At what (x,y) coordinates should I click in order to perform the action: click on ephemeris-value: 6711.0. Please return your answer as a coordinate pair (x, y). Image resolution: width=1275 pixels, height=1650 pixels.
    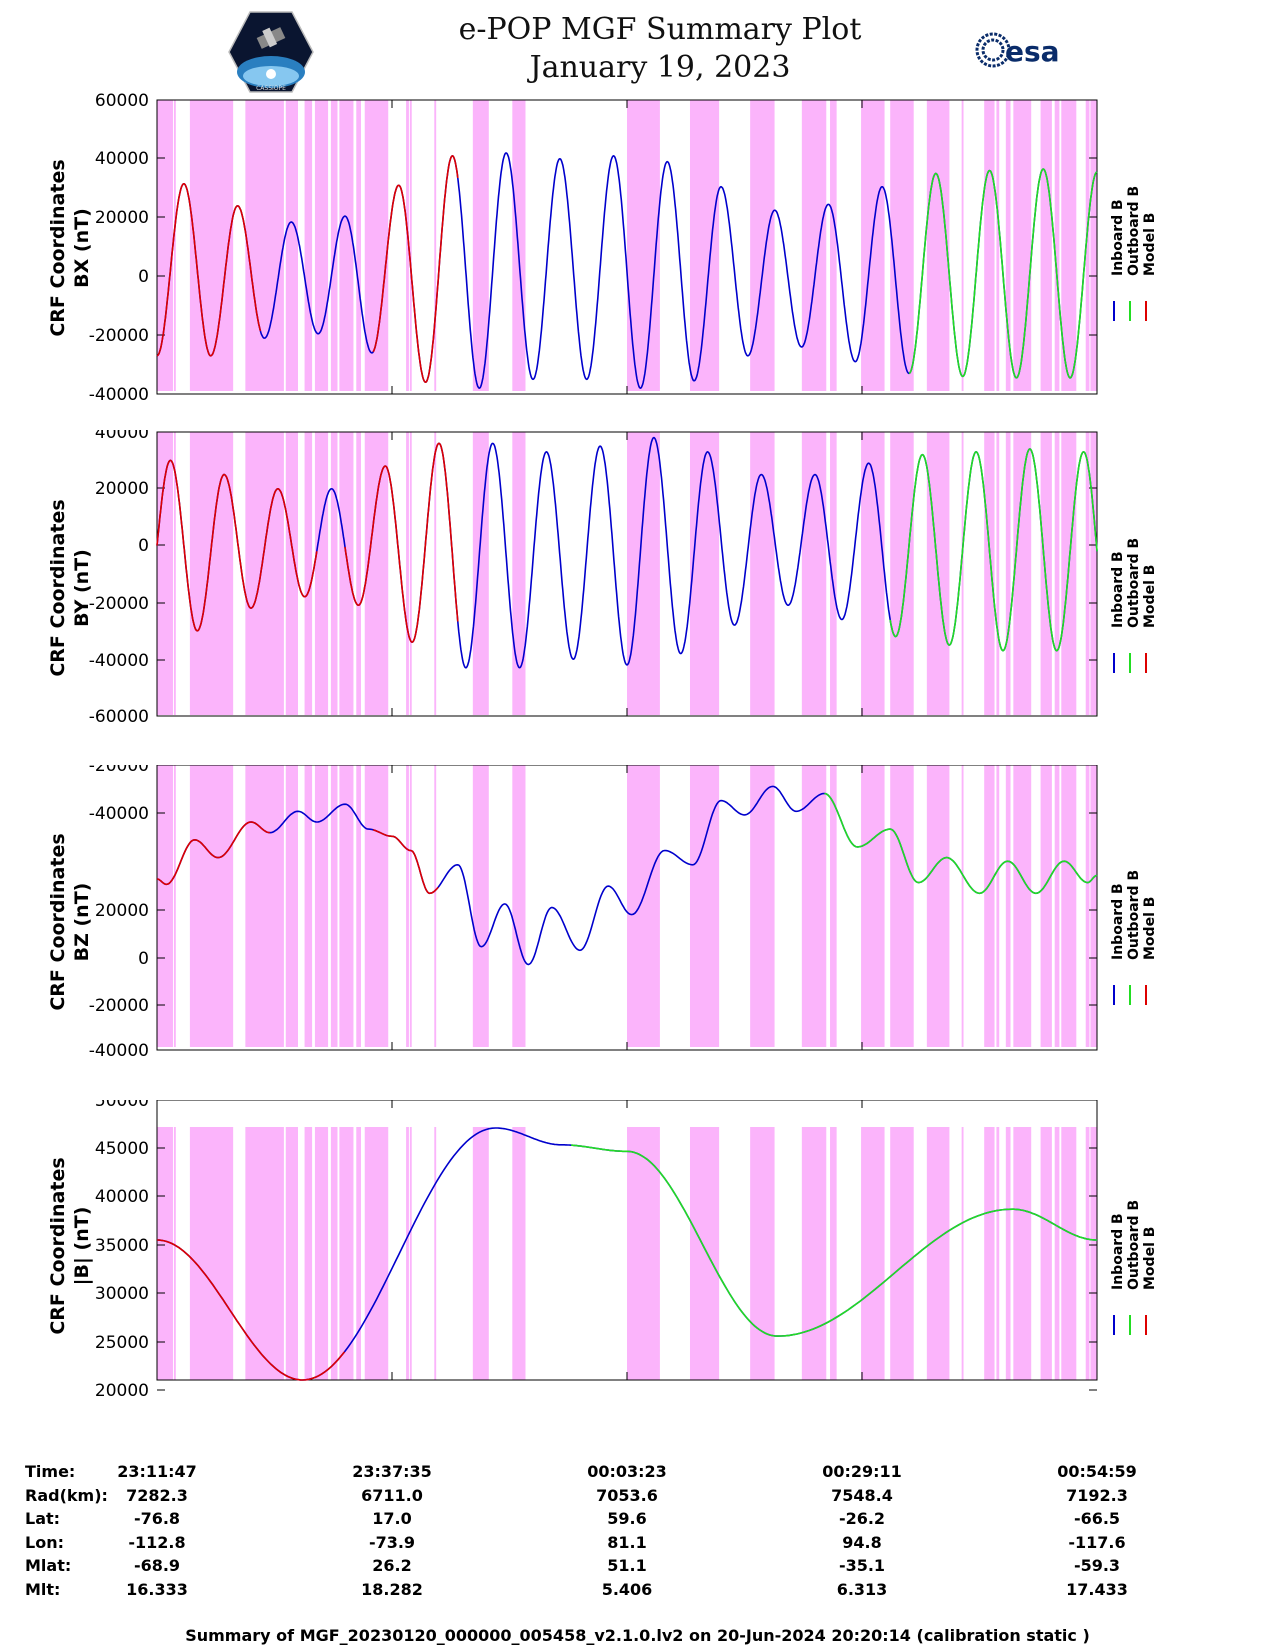
    Looking at the image, I should click on (392, 1495).